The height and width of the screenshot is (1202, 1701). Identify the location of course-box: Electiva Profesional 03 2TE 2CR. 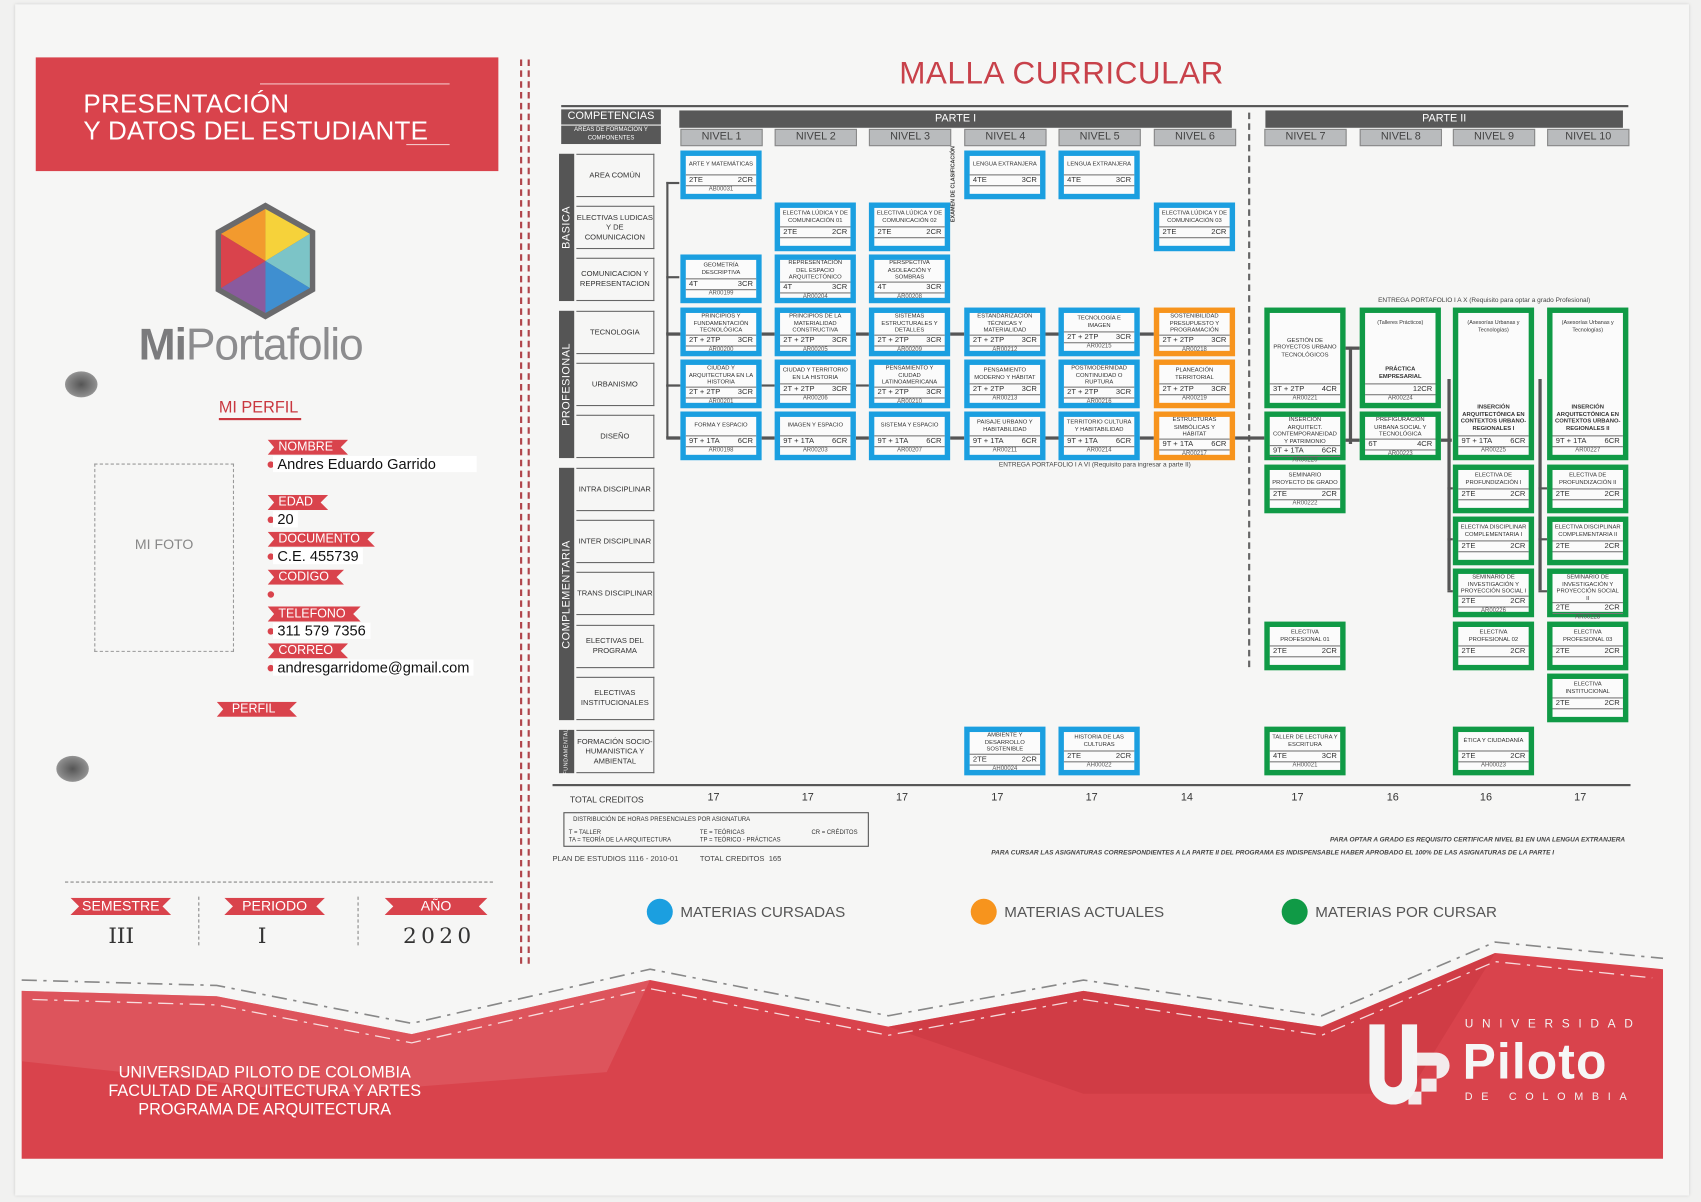
(1588, 646).